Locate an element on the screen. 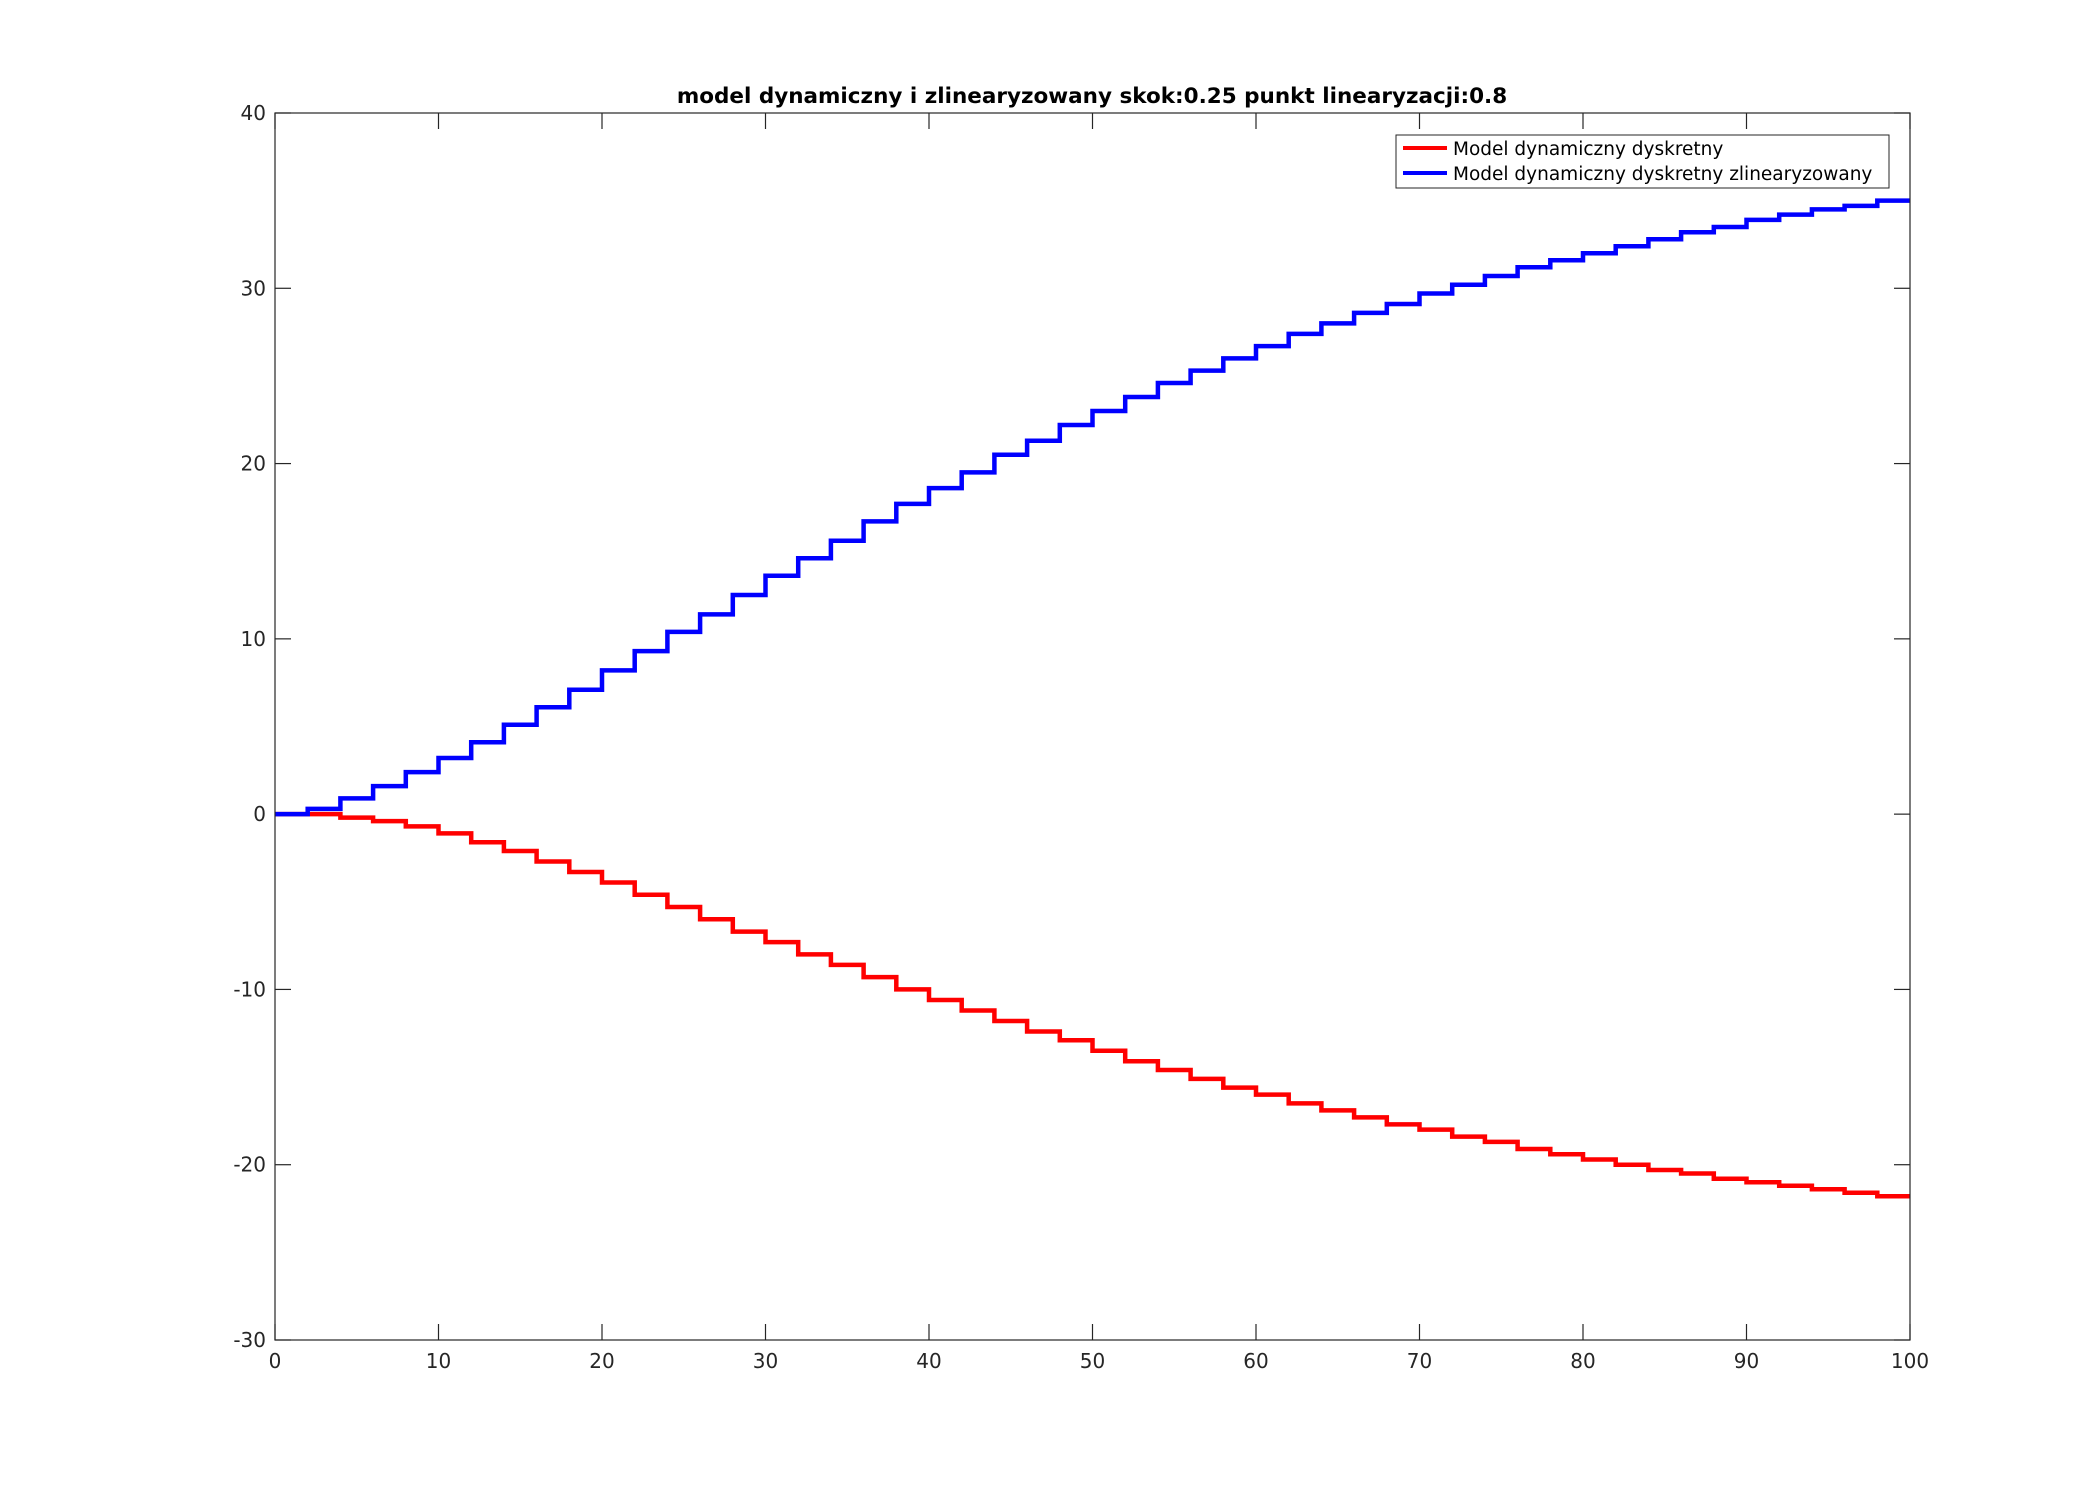 The width and height of the screenshot is (2100, 1502). x-tick-label: 20 is located at coordinates (601, 1361).